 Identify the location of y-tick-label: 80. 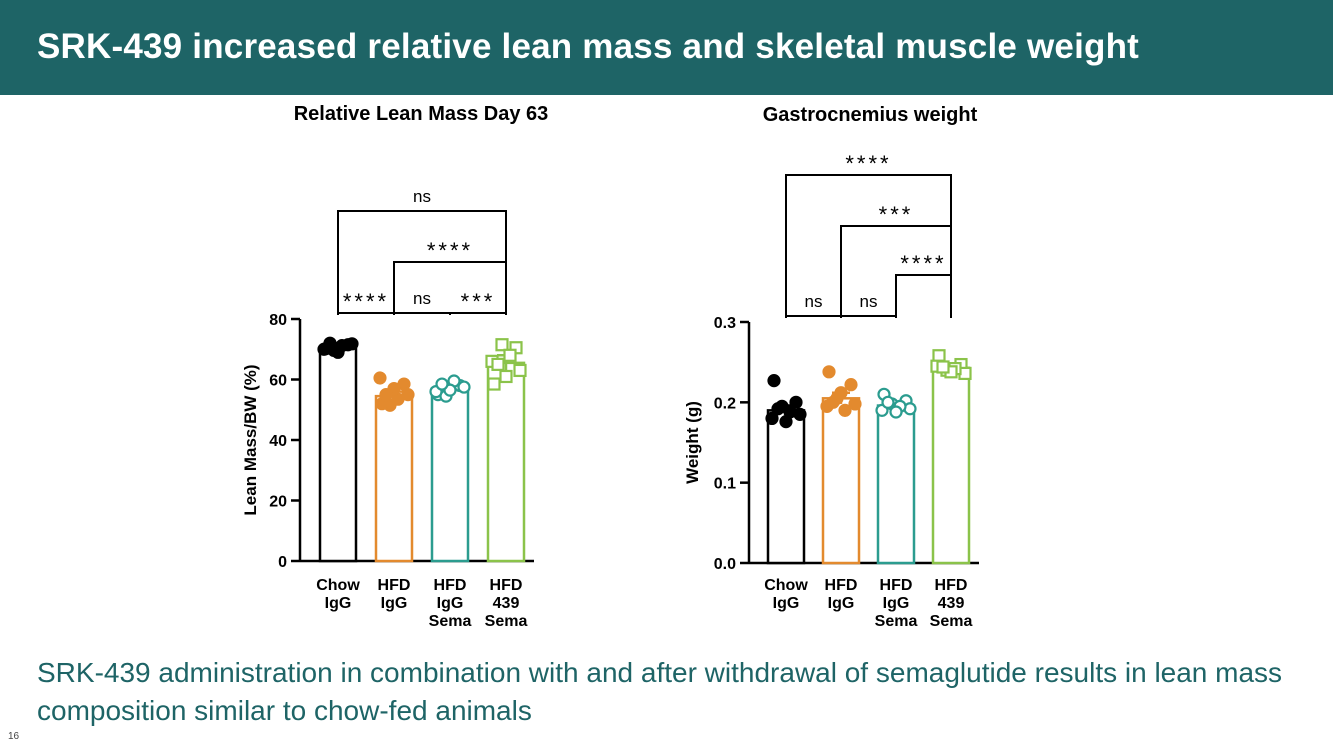
(278, 320).